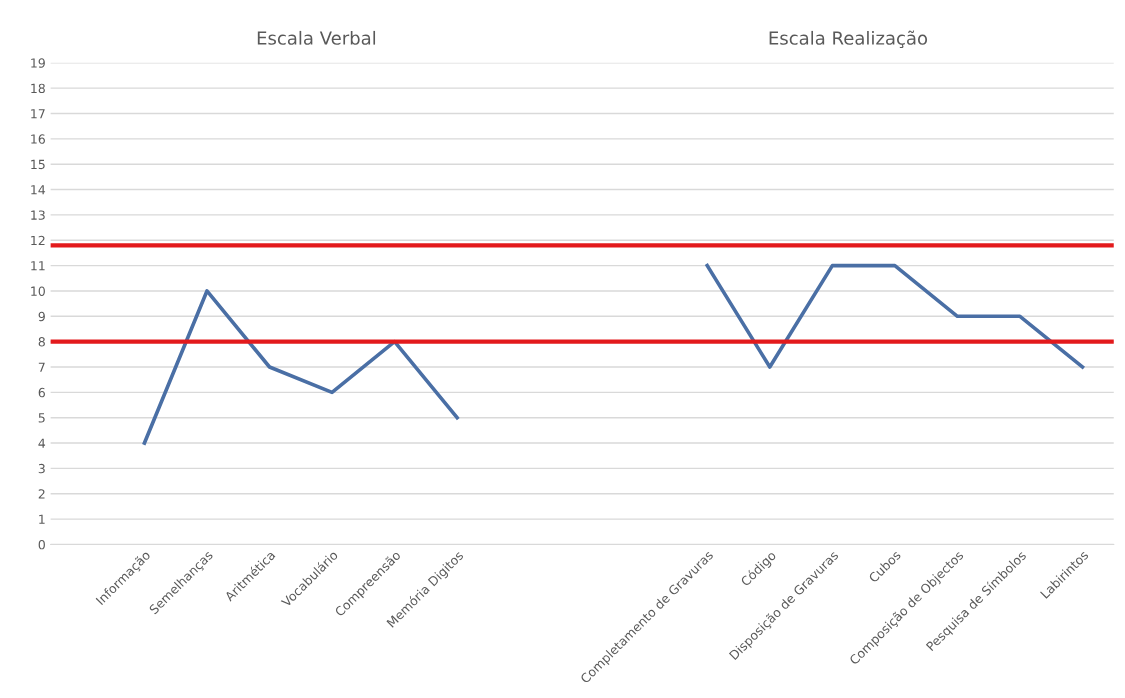 The width and height of the screenshot is (1125, 698). What do you see at coordinates (41, 316) in the screenshot?
I see `y-tick-label: 9` at bounding box center [41, 316].